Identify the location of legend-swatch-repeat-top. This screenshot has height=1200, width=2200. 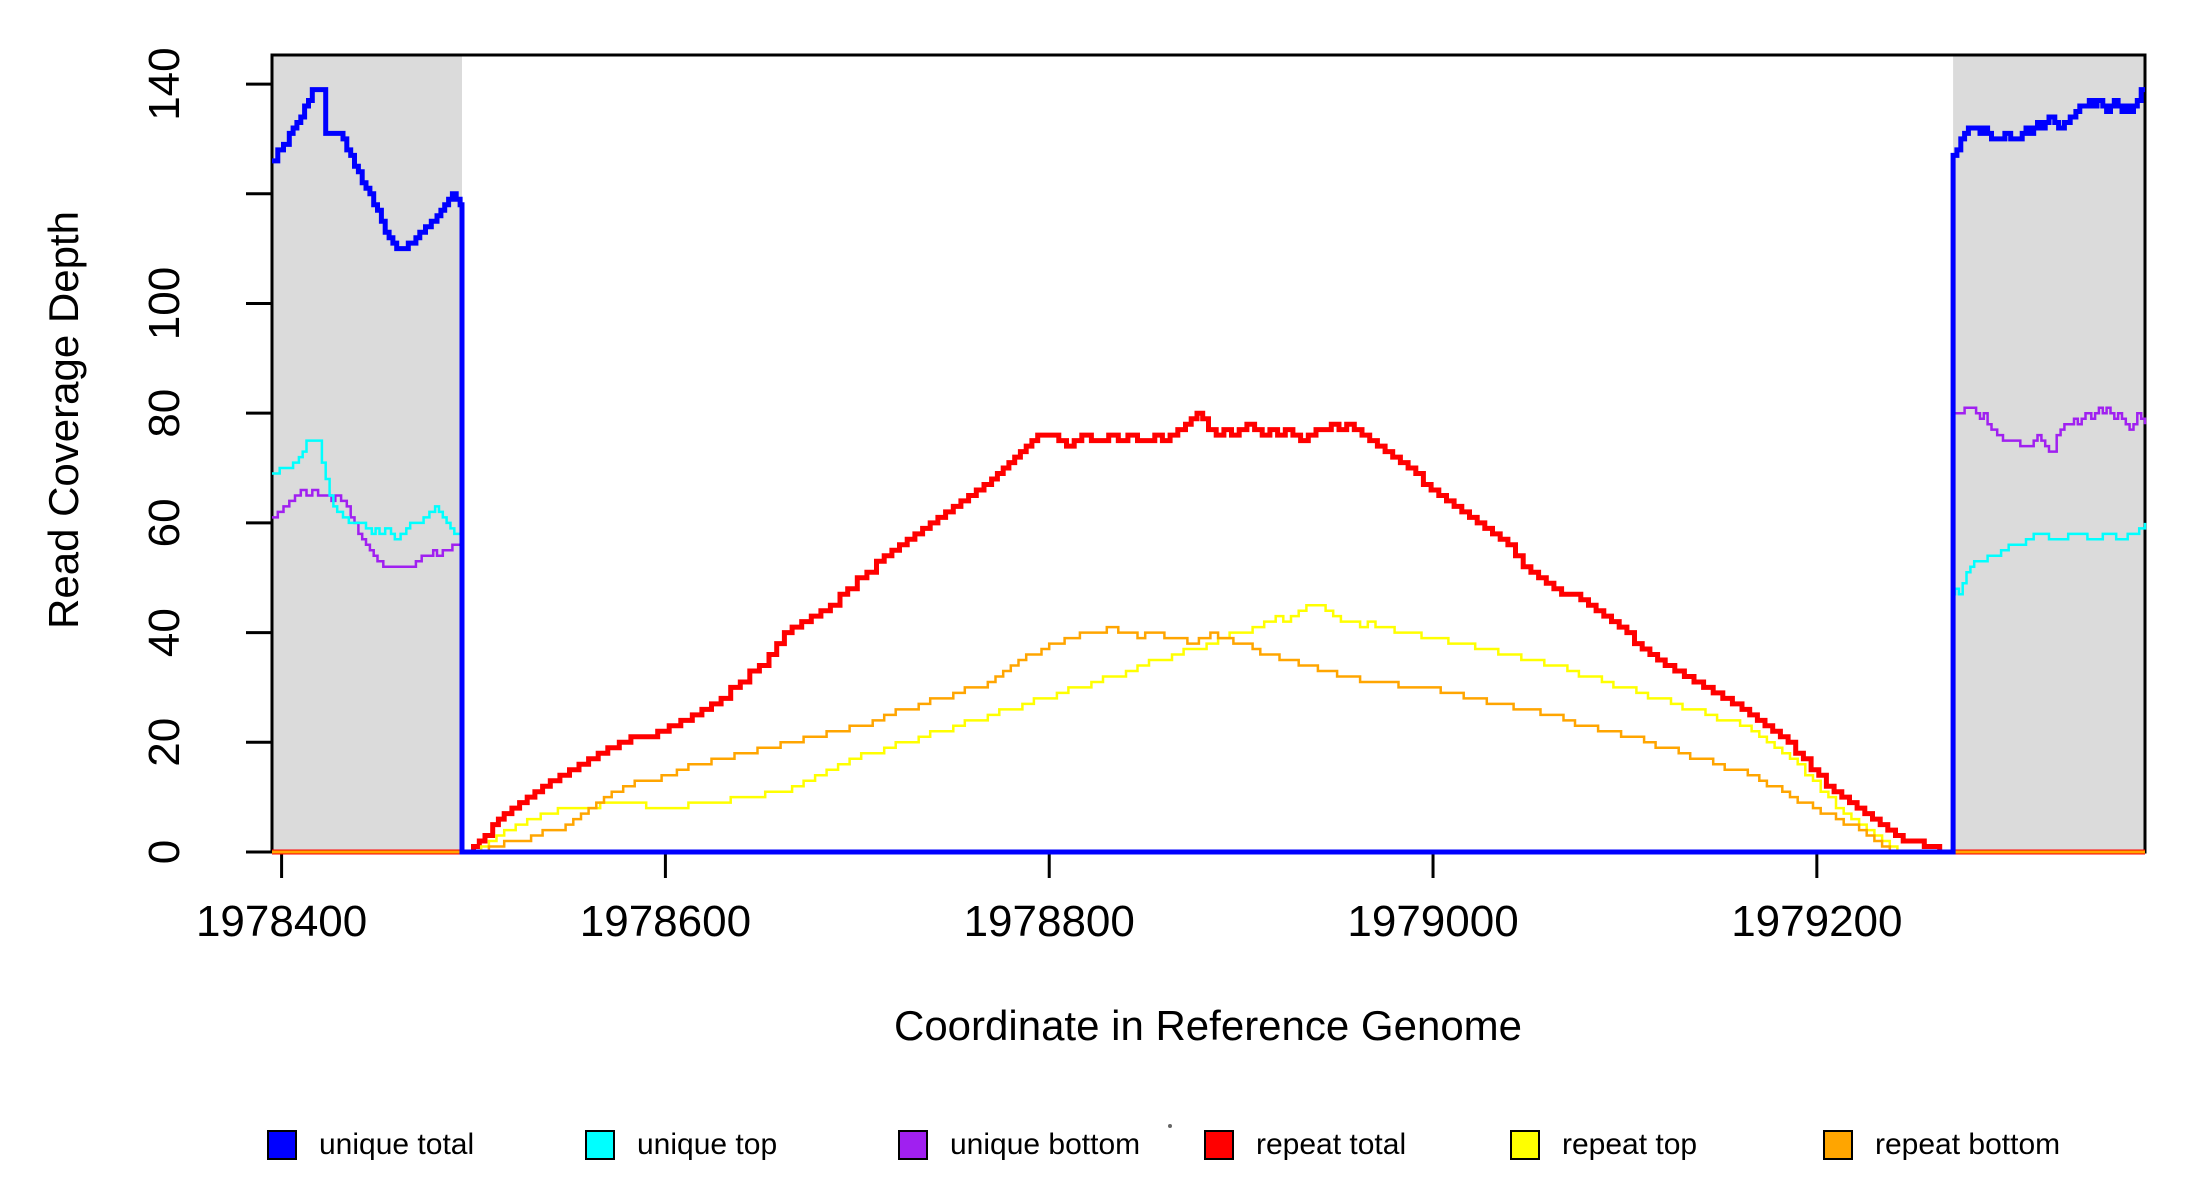
(1525, 1145).